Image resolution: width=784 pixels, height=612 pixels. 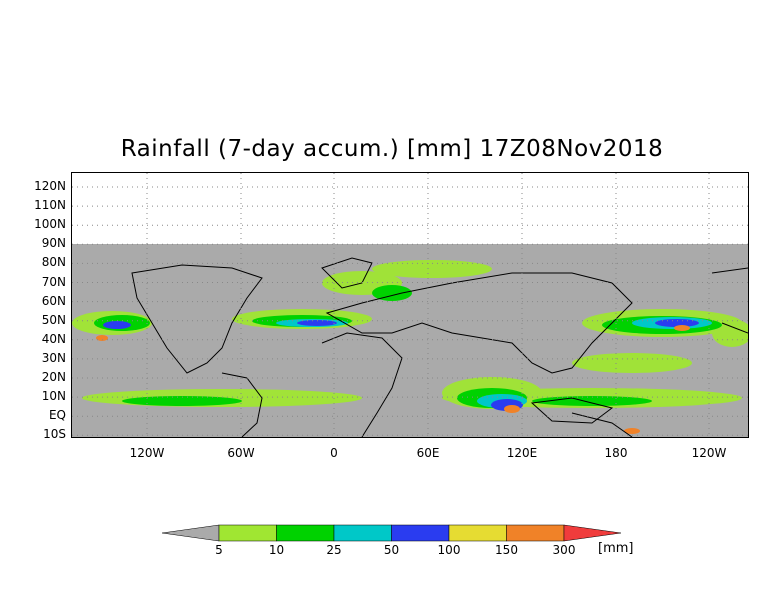 I want to click on latitude-label: 10N, so click(x=53, y=396).